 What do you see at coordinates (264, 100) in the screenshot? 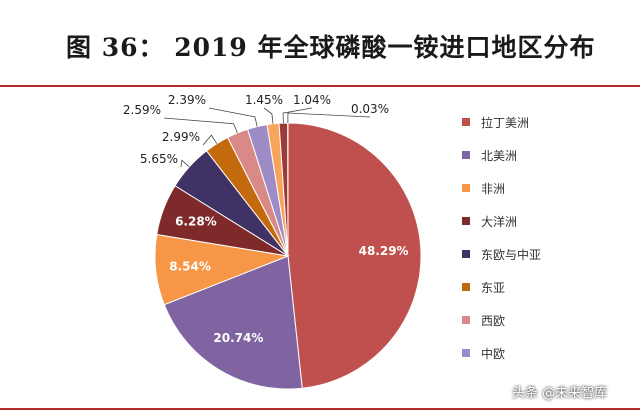
I see `slice-data-label: 1.45%` at bounding box center [264, 100].